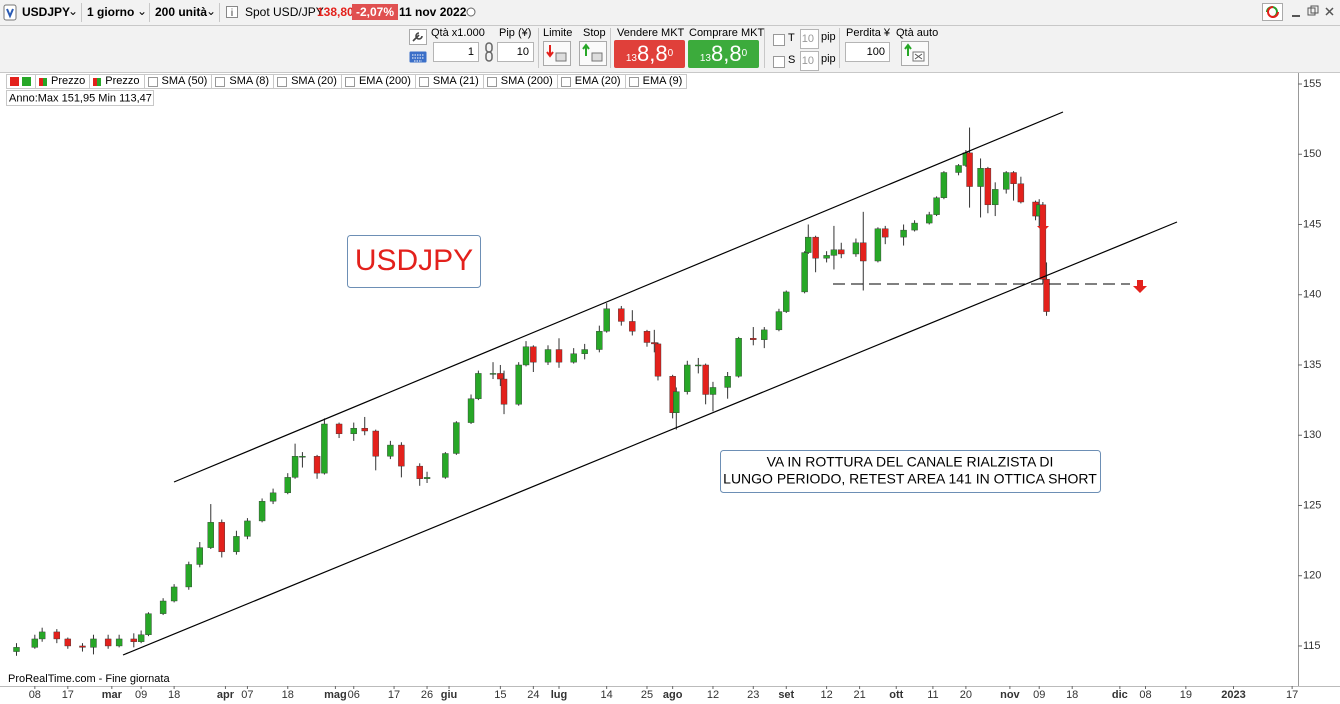 The height and width of the screenshot is (704, 1340). I want to click on x-tick-label: 25, so click(647, 695).